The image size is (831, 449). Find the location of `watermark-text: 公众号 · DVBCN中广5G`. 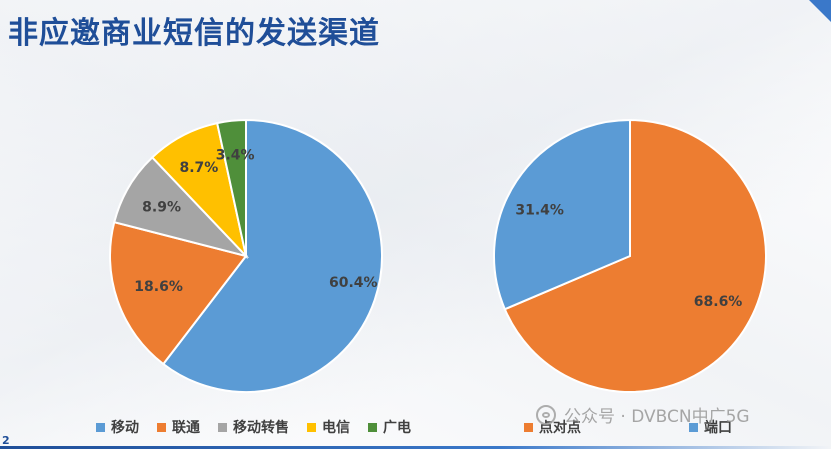

watermark-text: 公众号 · DVBCN中广5G is located at coordinates (657, 417).